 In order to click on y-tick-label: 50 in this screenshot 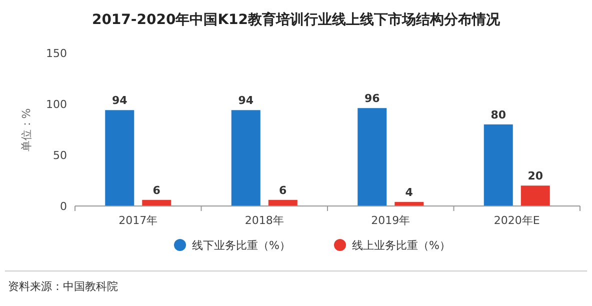, I will do `click(60, 155)`.